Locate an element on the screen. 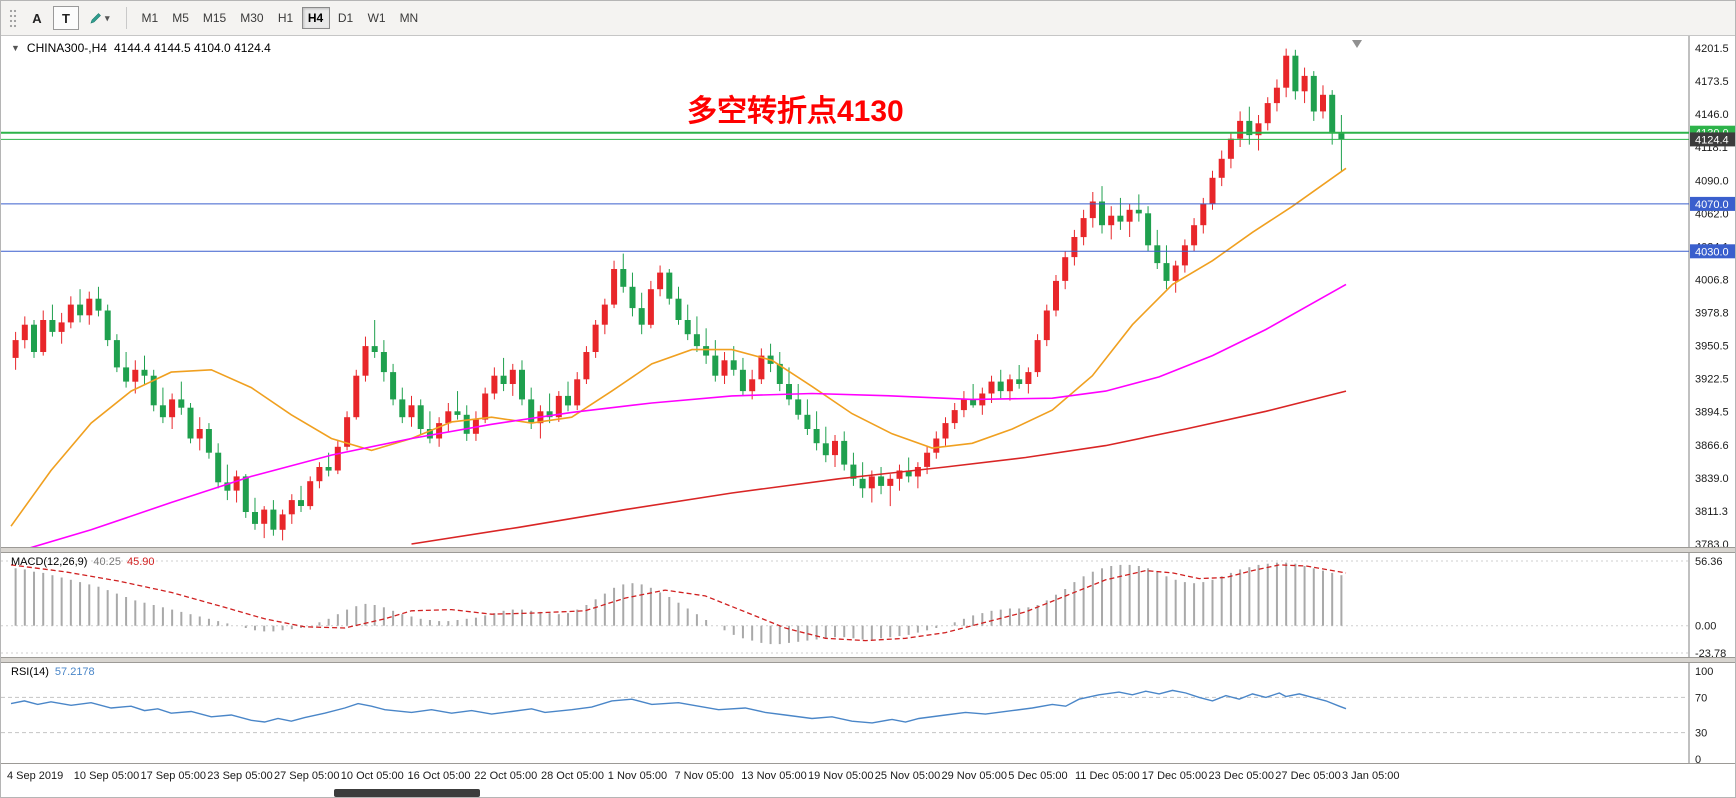 The width and height of the screenshot is (1736, 798). svg-text: 100 is located at coordinates (1704, 672).